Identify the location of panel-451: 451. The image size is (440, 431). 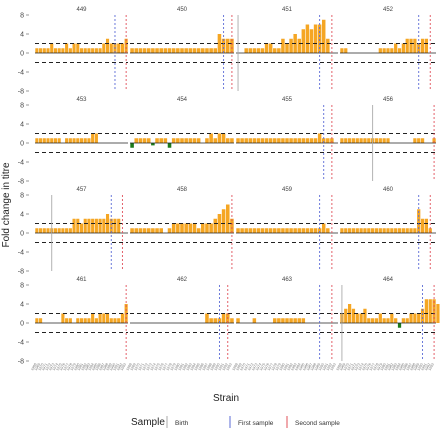
(287, 49).